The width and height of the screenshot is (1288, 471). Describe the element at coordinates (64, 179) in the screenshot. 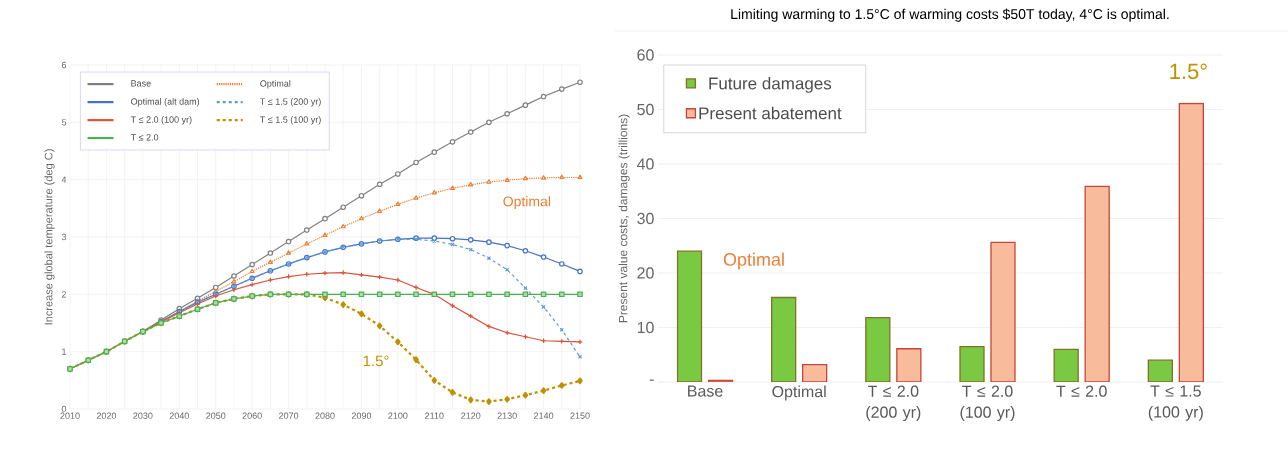

I see `y-tick-label: 4` at that location.